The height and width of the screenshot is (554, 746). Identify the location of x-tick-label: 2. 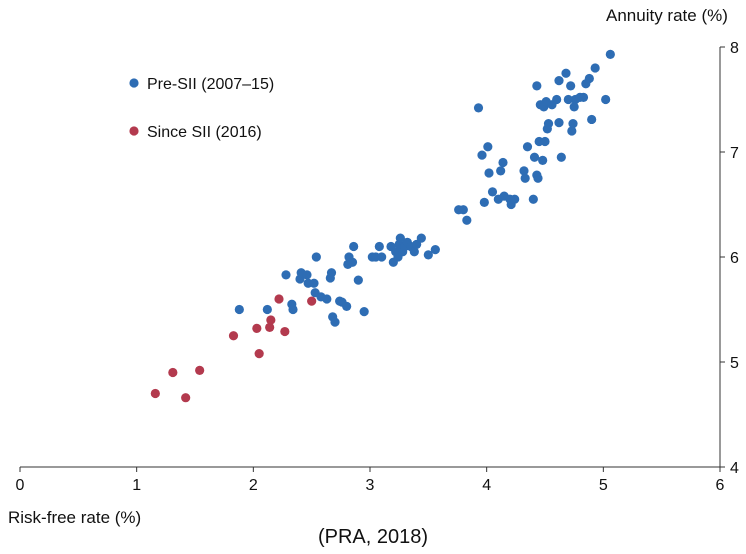
(253, 485).